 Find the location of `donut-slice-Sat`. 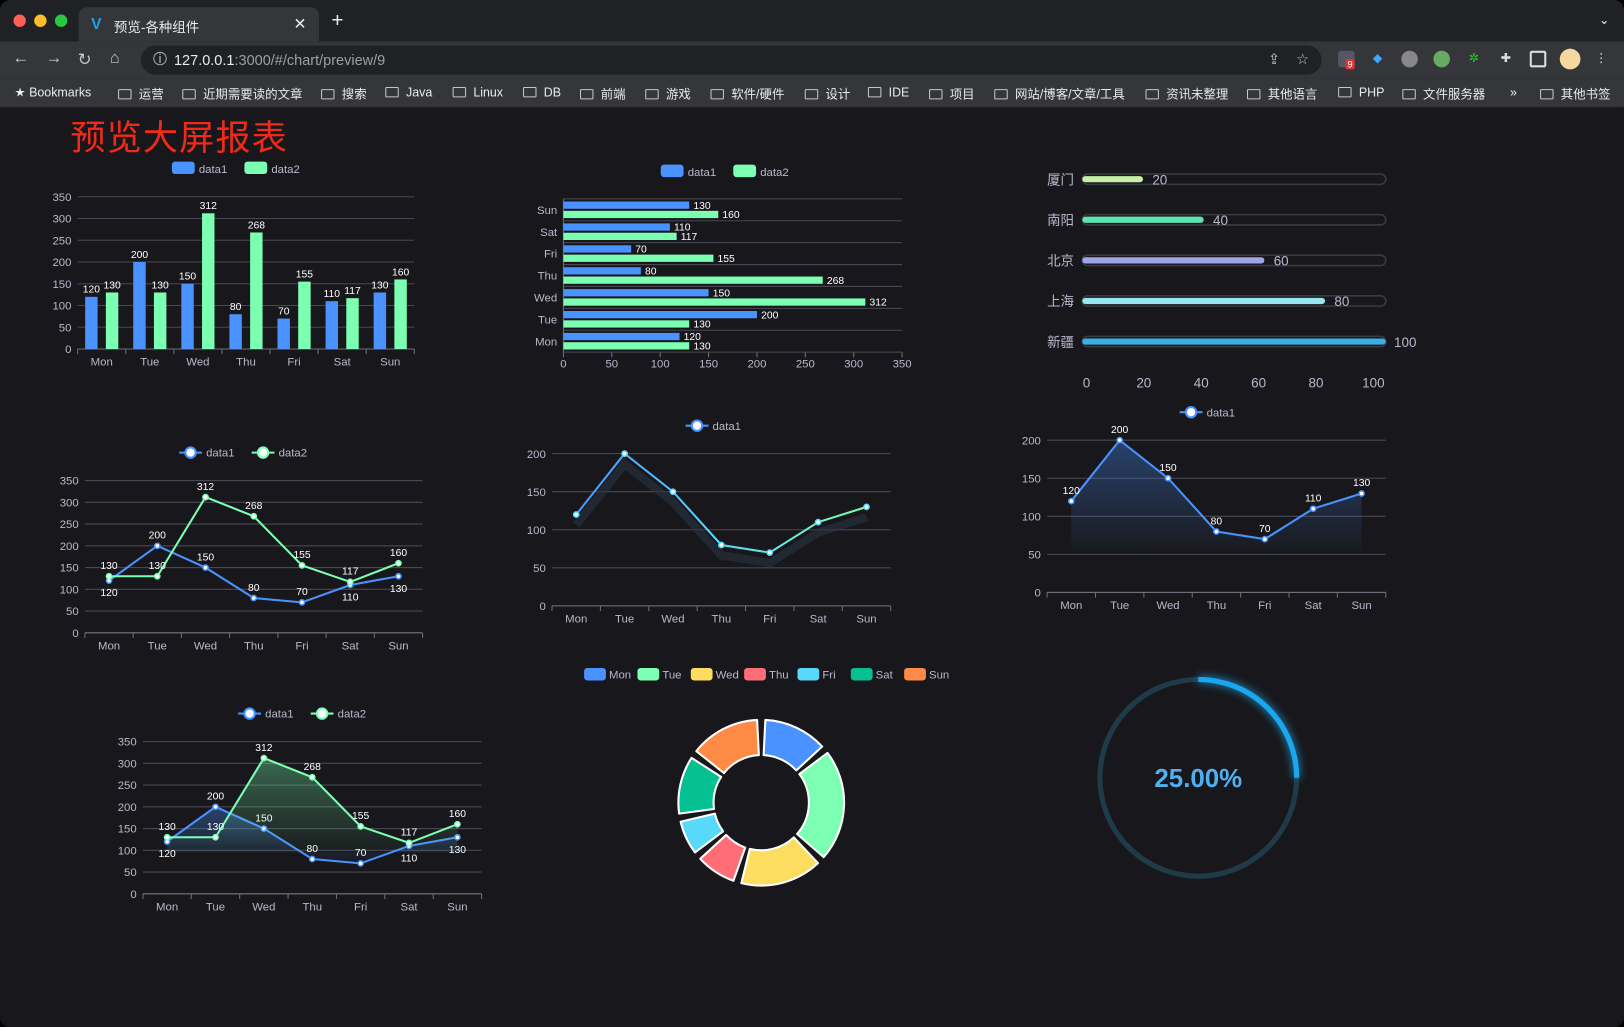

donut-slice-Sat is located at coordinates (700, 785).